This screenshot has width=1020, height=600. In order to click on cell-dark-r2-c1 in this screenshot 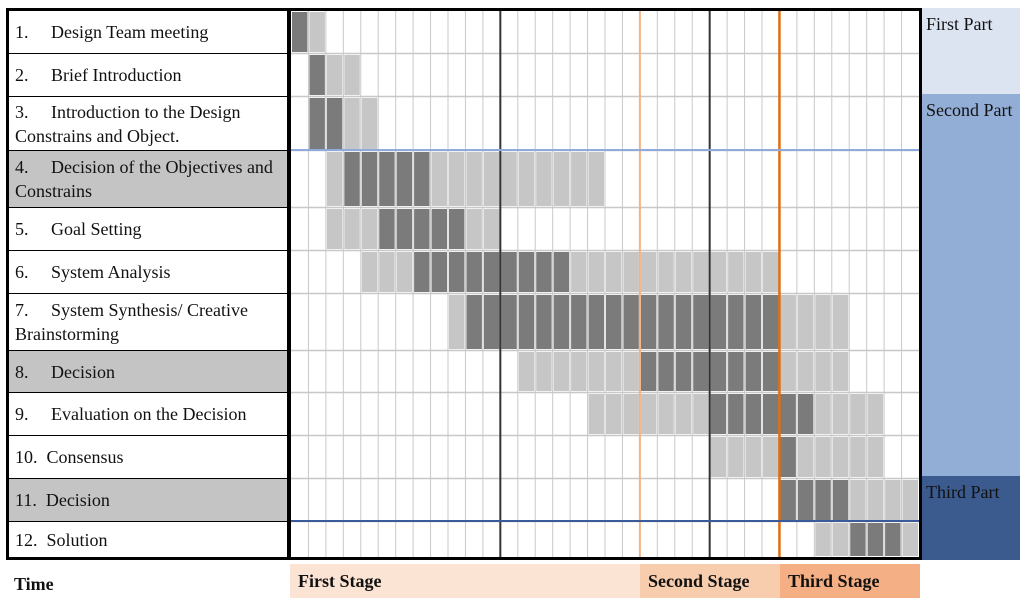, I will do `click(317, 75)`.